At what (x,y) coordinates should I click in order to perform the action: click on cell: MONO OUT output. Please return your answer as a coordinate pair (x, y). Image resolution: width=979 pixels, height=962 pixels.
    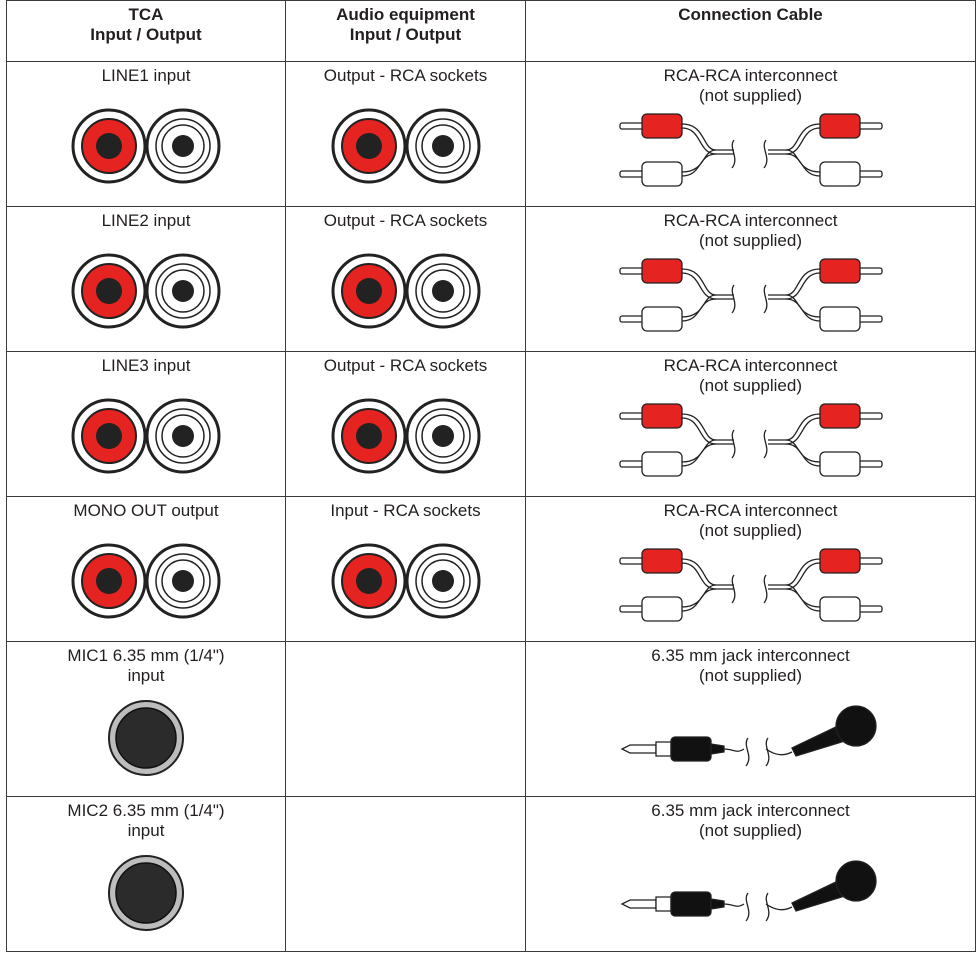
    Looking at the image, I should click on (146, 569).